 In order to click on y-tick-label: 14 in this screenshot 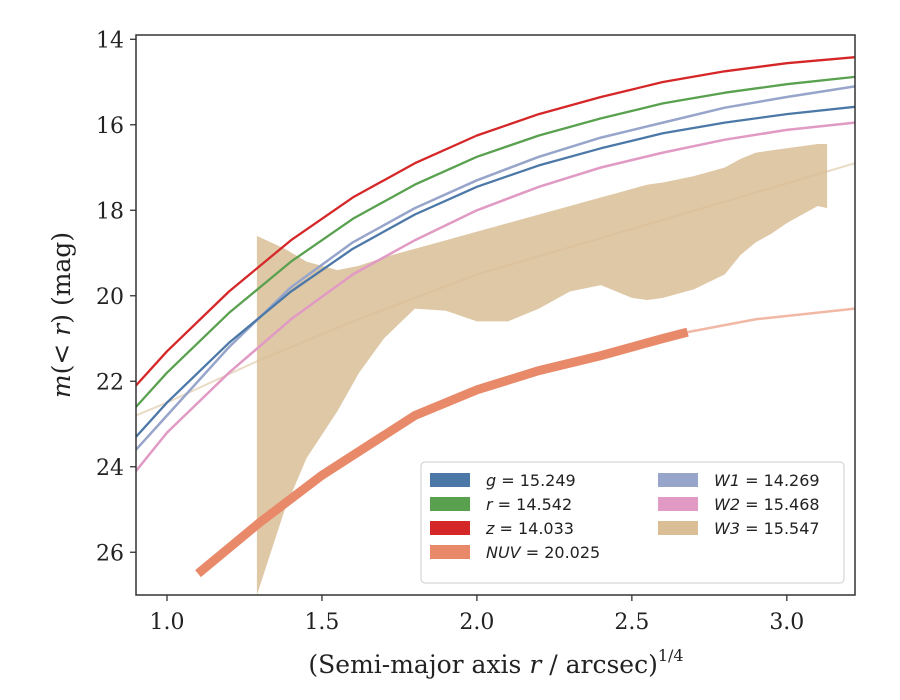, I will do `click(110, 40)`.